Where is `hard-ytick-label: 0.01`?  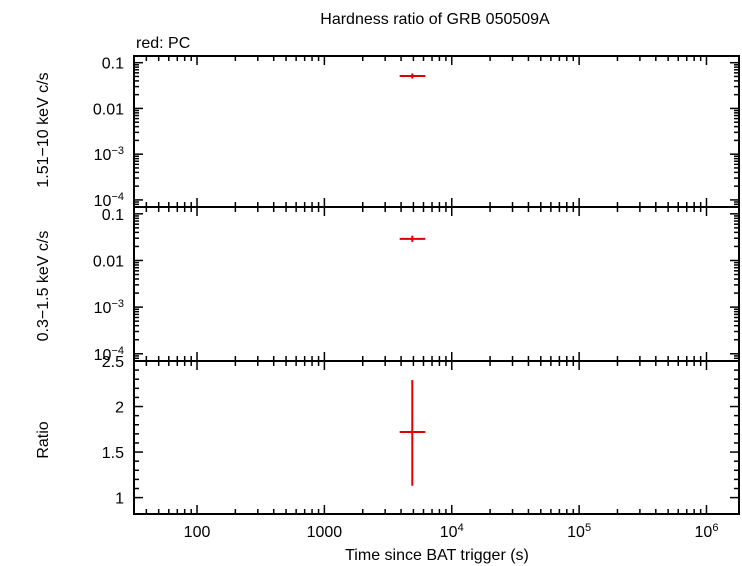 hard-ytick-label: 0.01 is located at coordinates (108, 109).